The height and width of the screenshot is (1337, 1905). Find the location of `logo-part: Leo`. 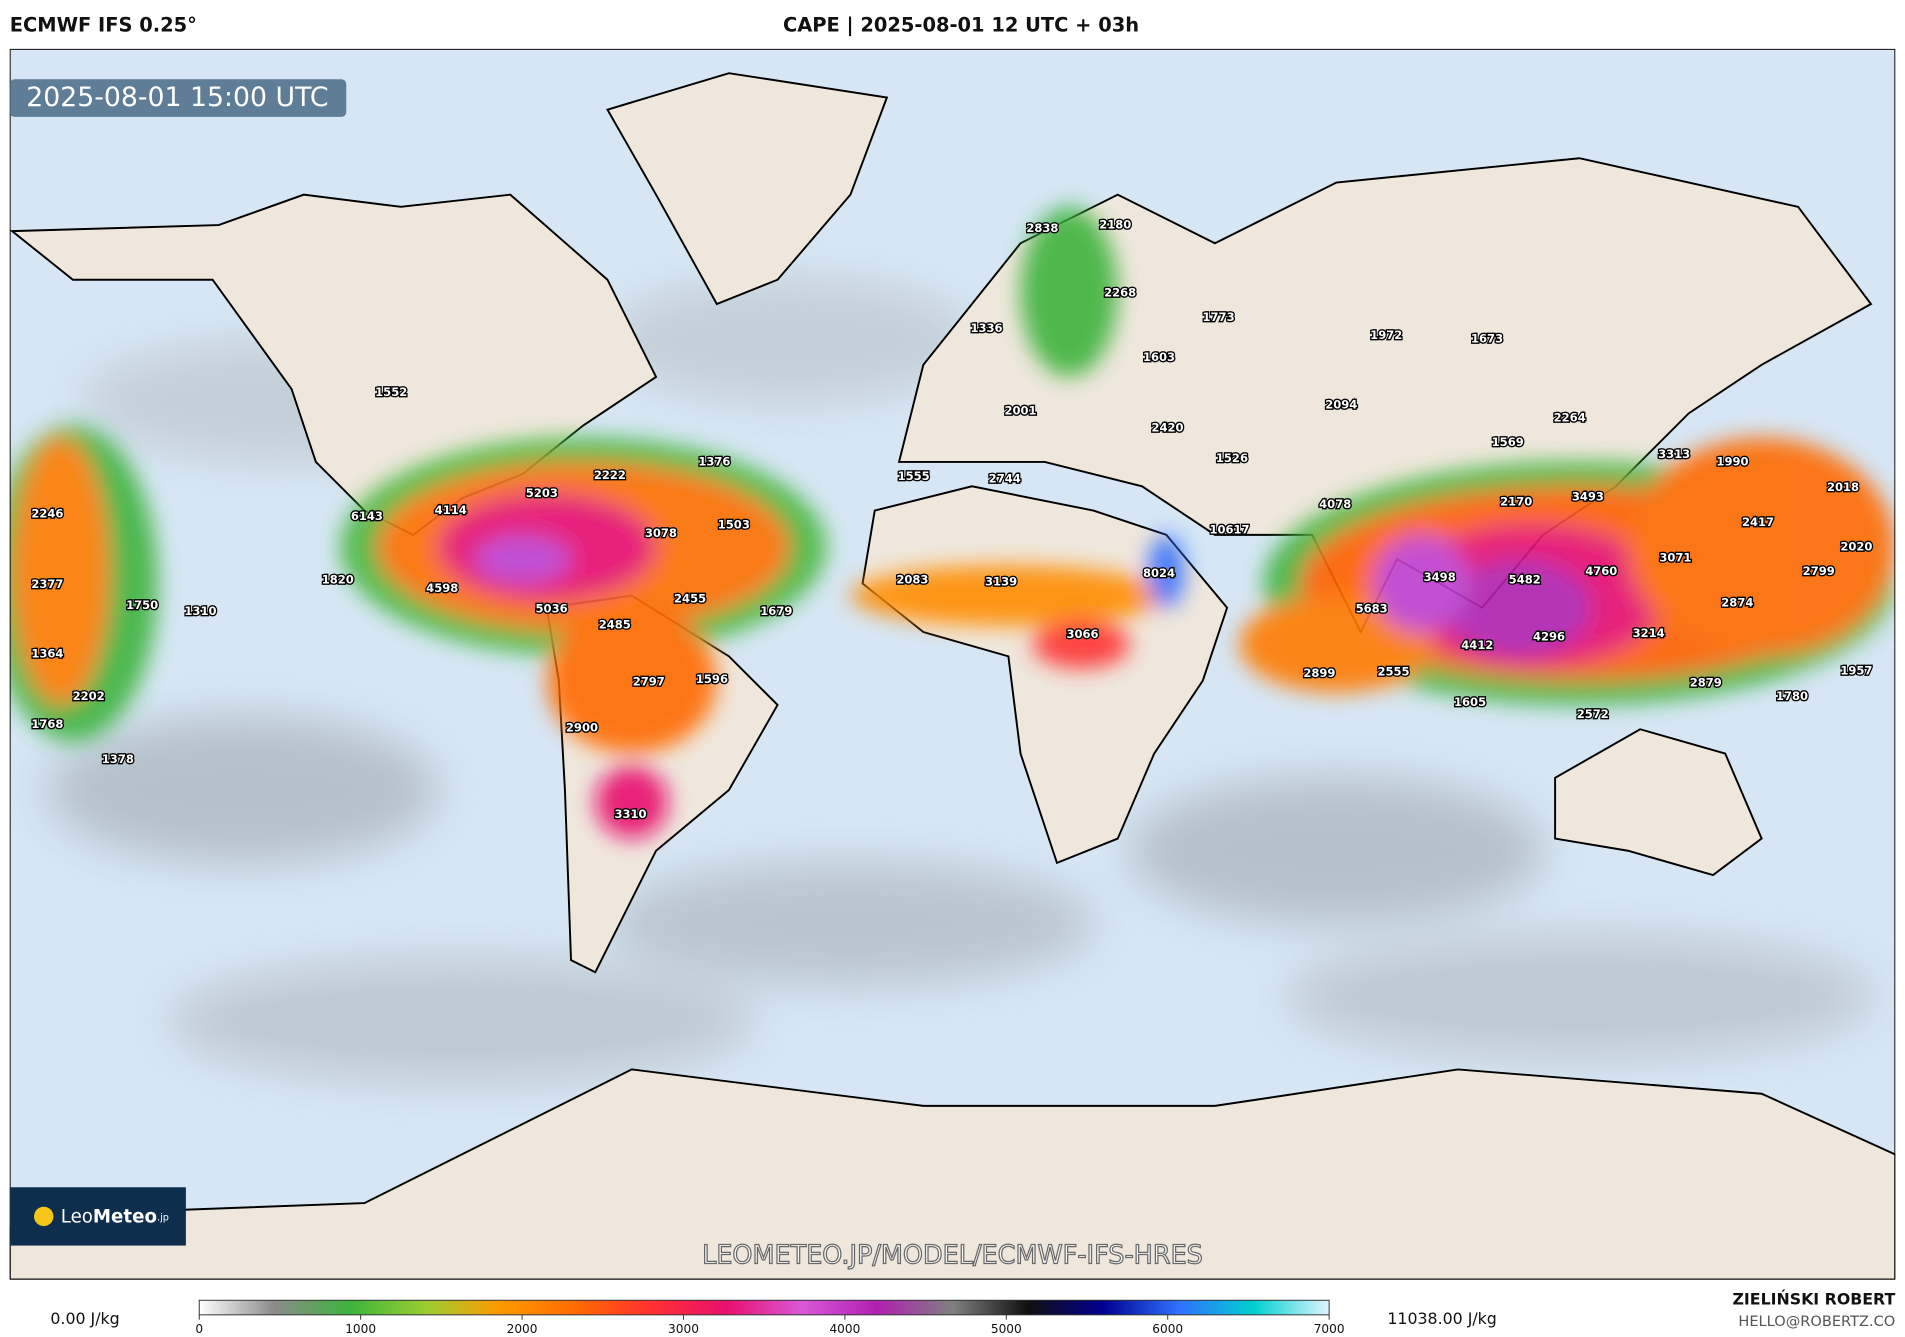

logo-part: Leo is located at coordinates (77, 1217).